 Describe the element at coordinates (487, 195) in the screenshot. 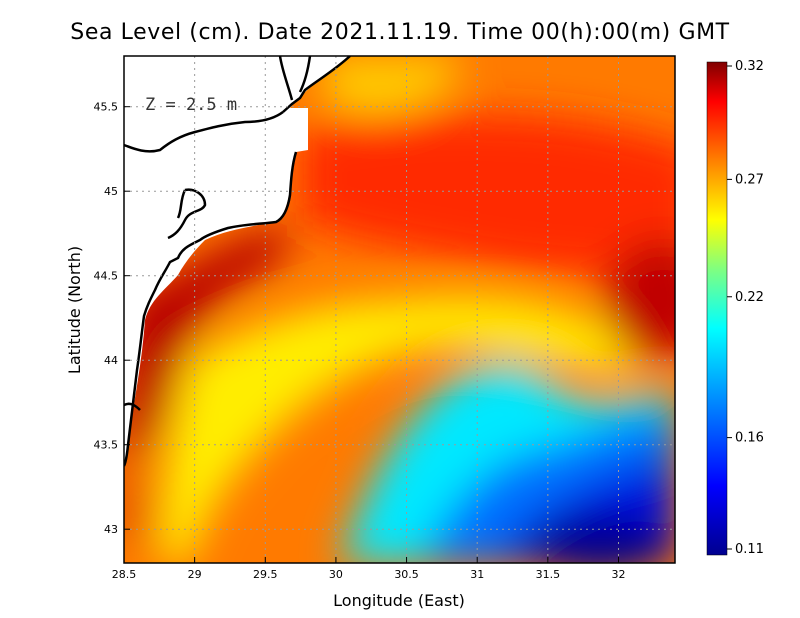

I see `field-north-red` at that location.